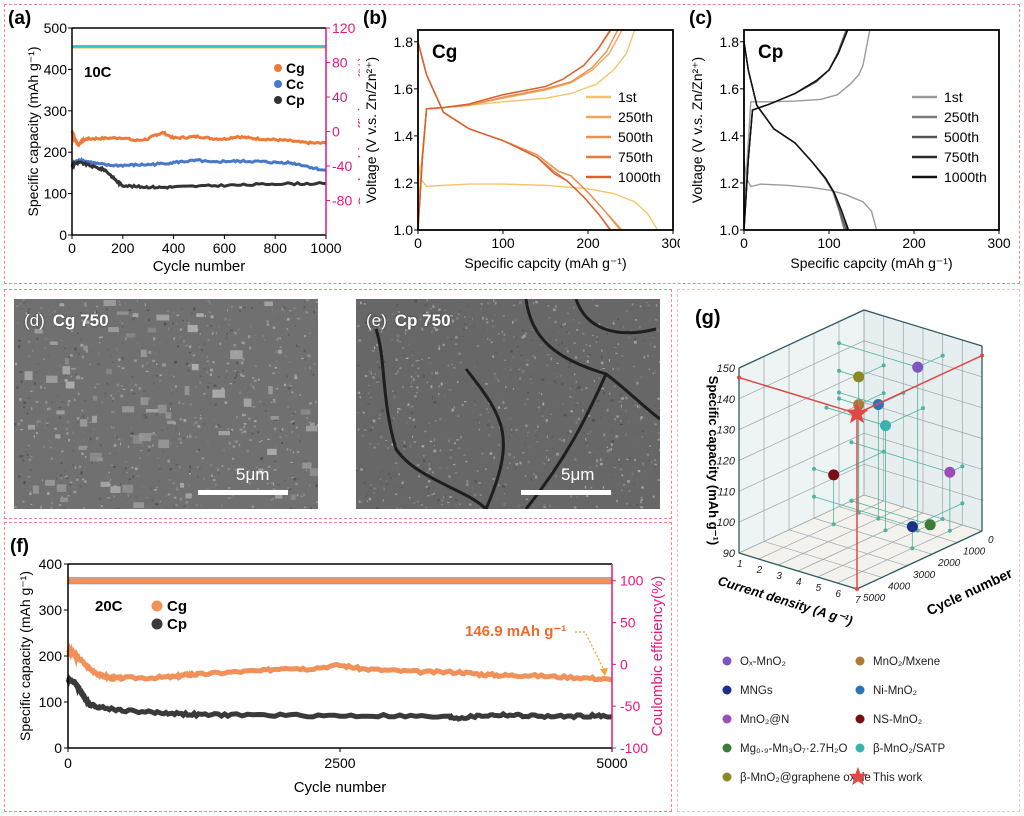 The height and width of the screenshot is (816, 1024). I want to click on scale-bar-e, so click(566, 492).